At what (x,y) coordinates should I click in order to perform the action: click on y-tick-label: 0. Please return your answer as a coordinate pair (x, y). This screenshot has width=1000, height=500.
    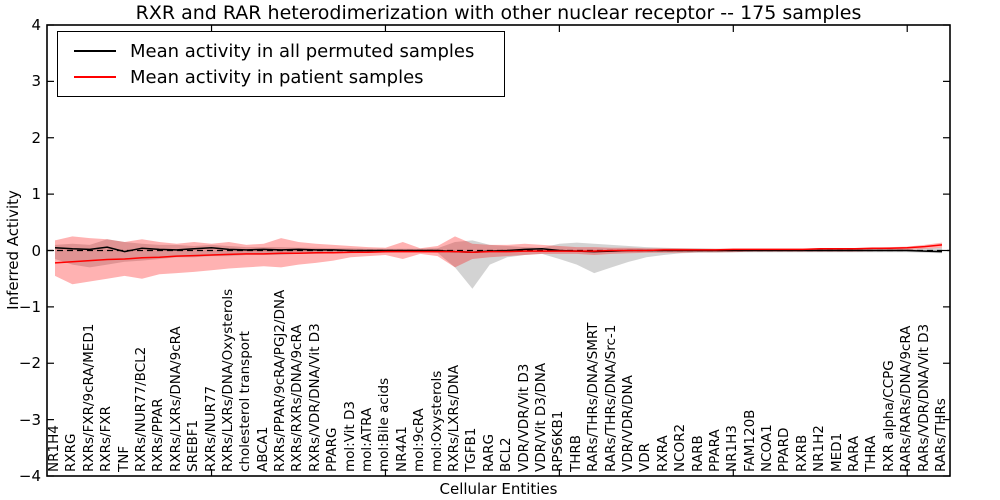
    Looking at the image, I should click on (36, 250).